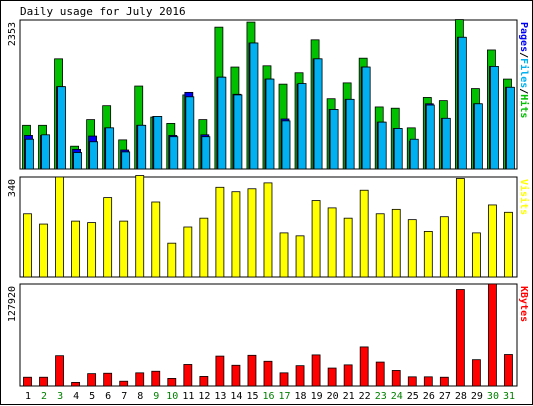 Image resolution: width=533 pixels, height=406 pixels. What do you see at coordinates (523, 37) in the screenshot?
I see `legend-item-pages: Pages` at bounding box center [523, 37].